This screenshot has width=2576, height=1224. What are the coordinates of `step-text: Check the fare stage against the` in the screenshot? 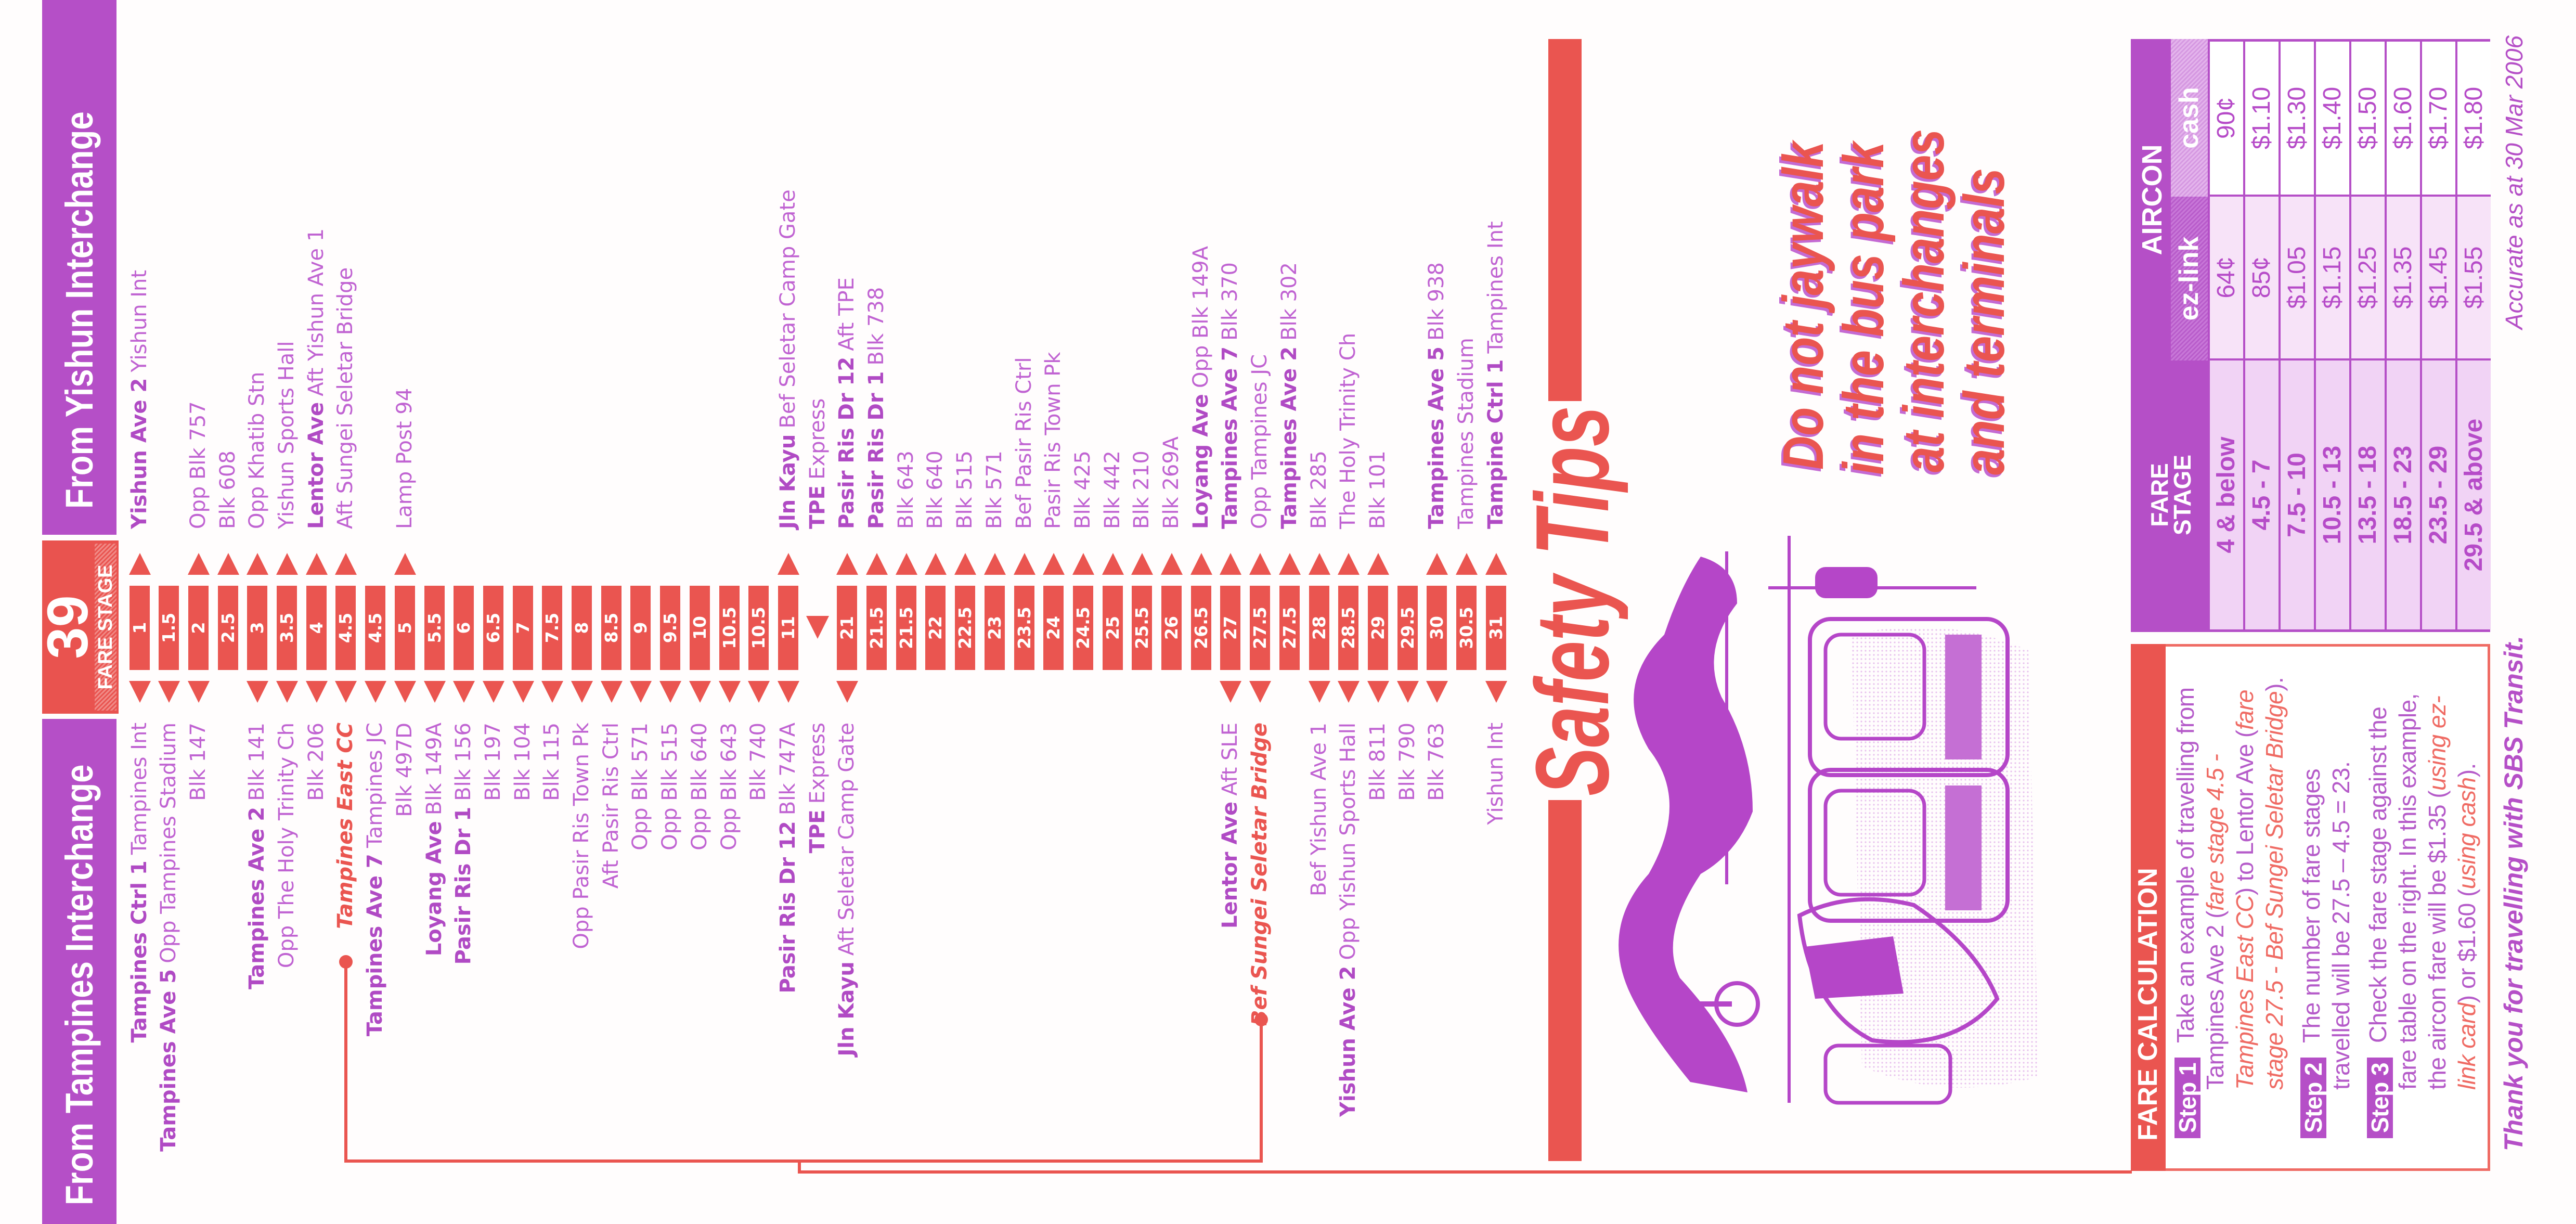 It's located at (2378, 874).